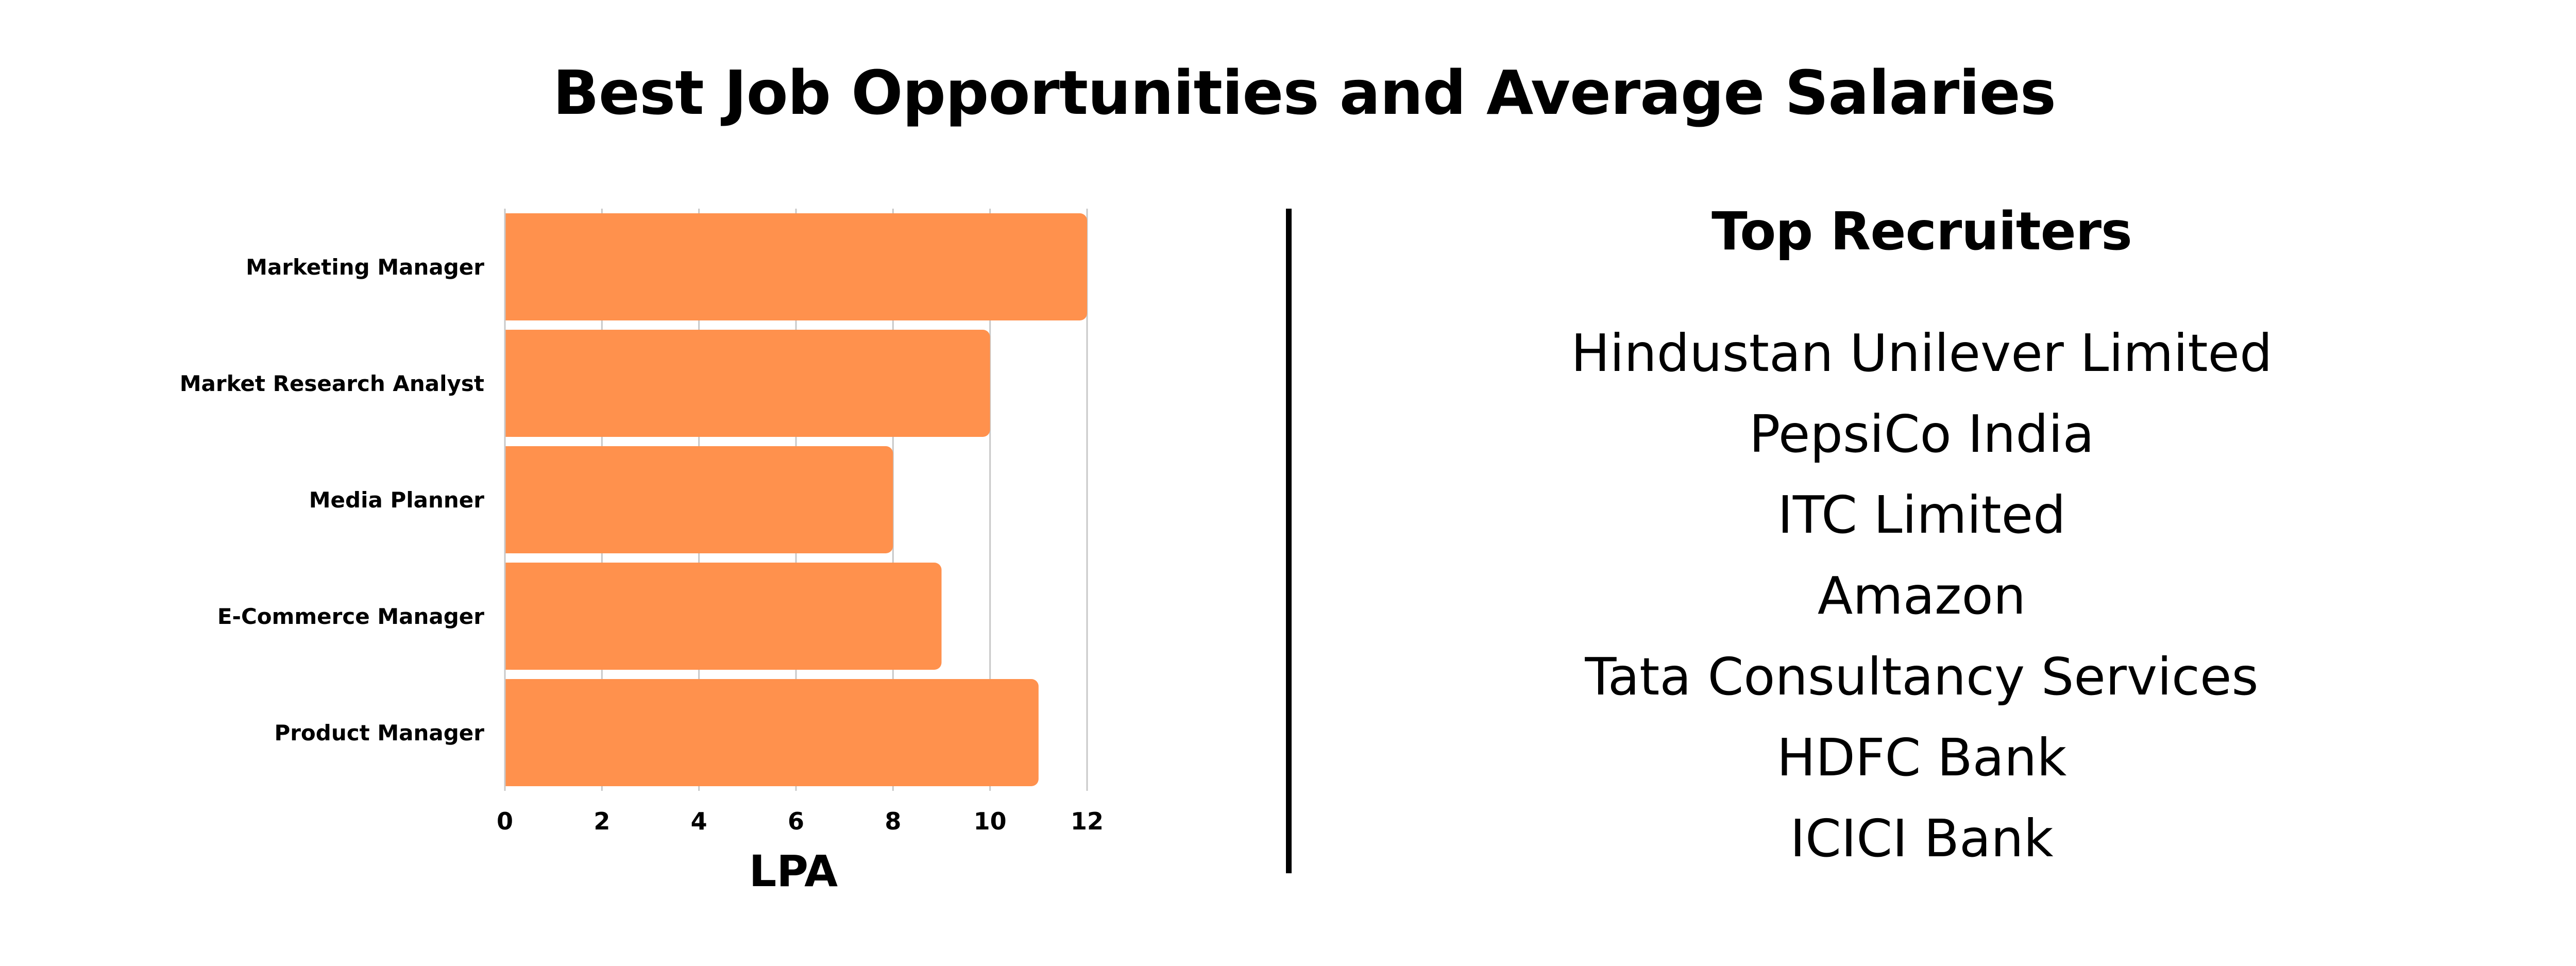 This screenshot has height=966, width=2576. I want to click on x-tick-label: 0, so click(505, 821).